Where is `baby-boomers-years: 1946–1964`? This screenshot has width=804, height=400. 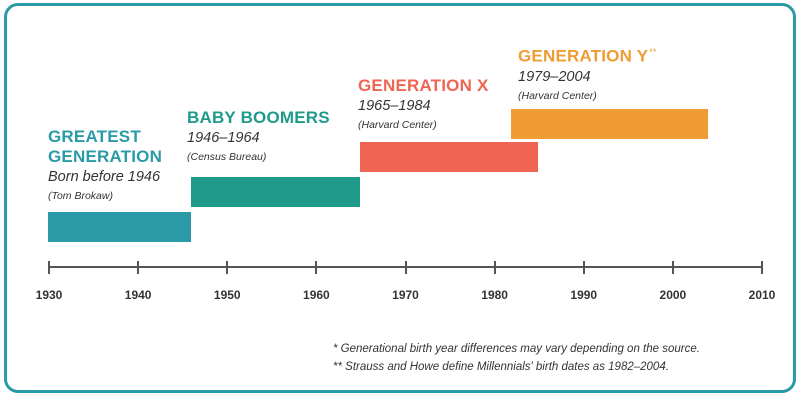 baby-boomers-years: 1946–1964 is located at coordinates (223, 138).